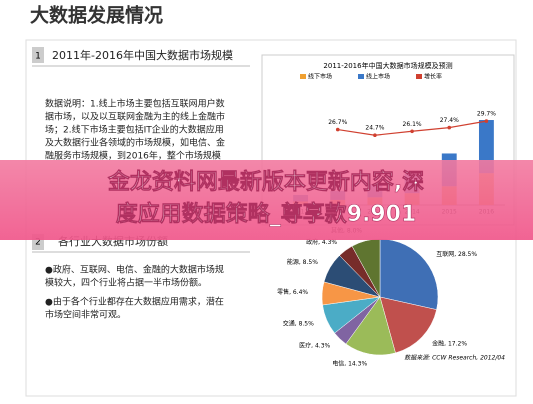 The height and width of the screenshot is (404, 533). Describe the element at coordinates (142, 55) in the screenshot. I see `section-title: 2011年-2016年中国大数据市场规模` at that location.